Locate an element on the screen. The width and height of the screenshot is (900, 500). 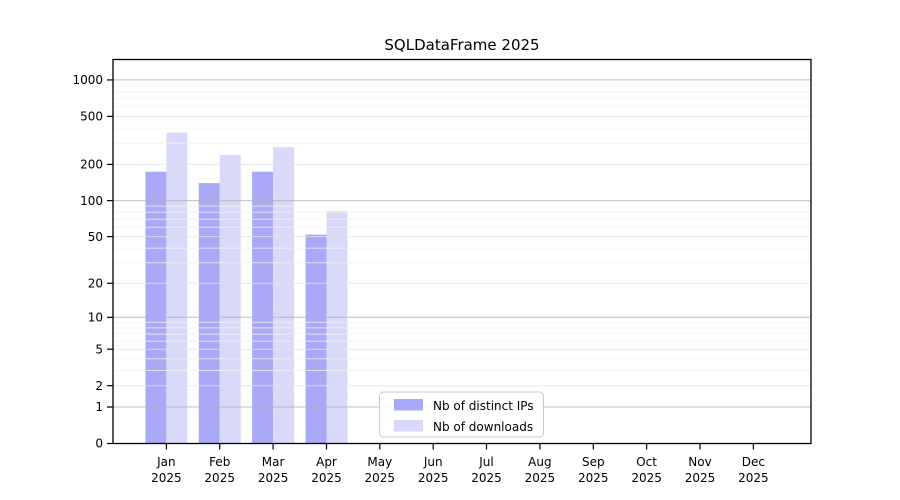
bar-downloads-jan is located at coordinates (177, 288).